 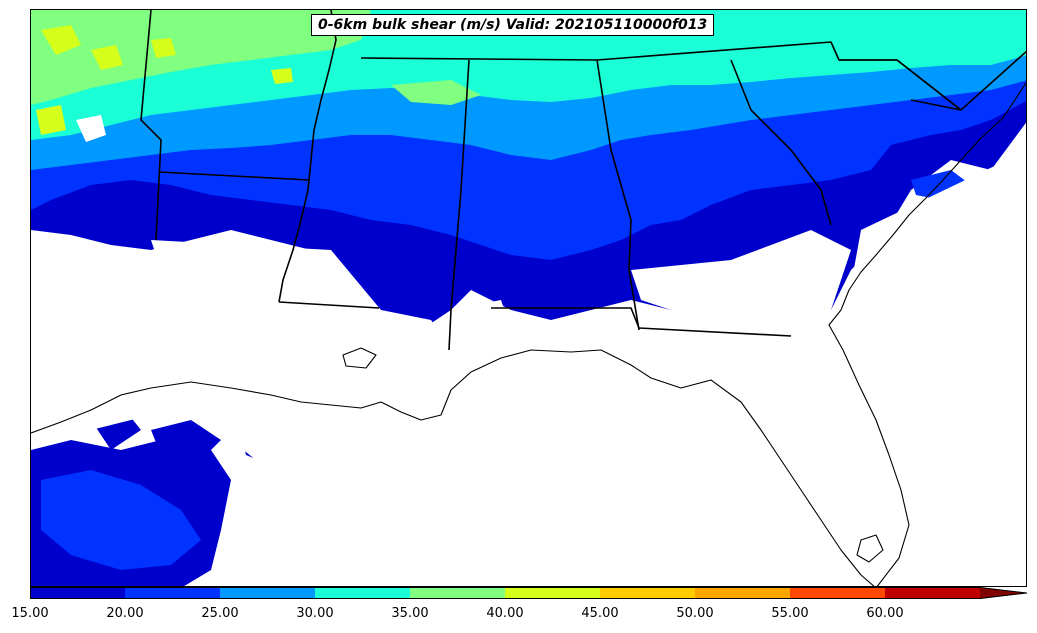 I want to click on colorbar, so click(x=529, y=593).